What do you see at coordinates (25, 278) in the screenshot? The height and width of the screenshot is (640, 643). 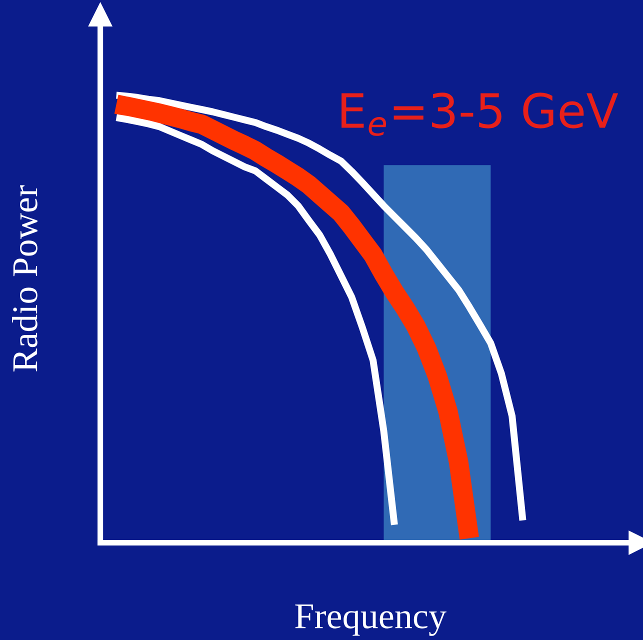 I see `y-axis-title: Radio Power` at bounding box center [25, 278].